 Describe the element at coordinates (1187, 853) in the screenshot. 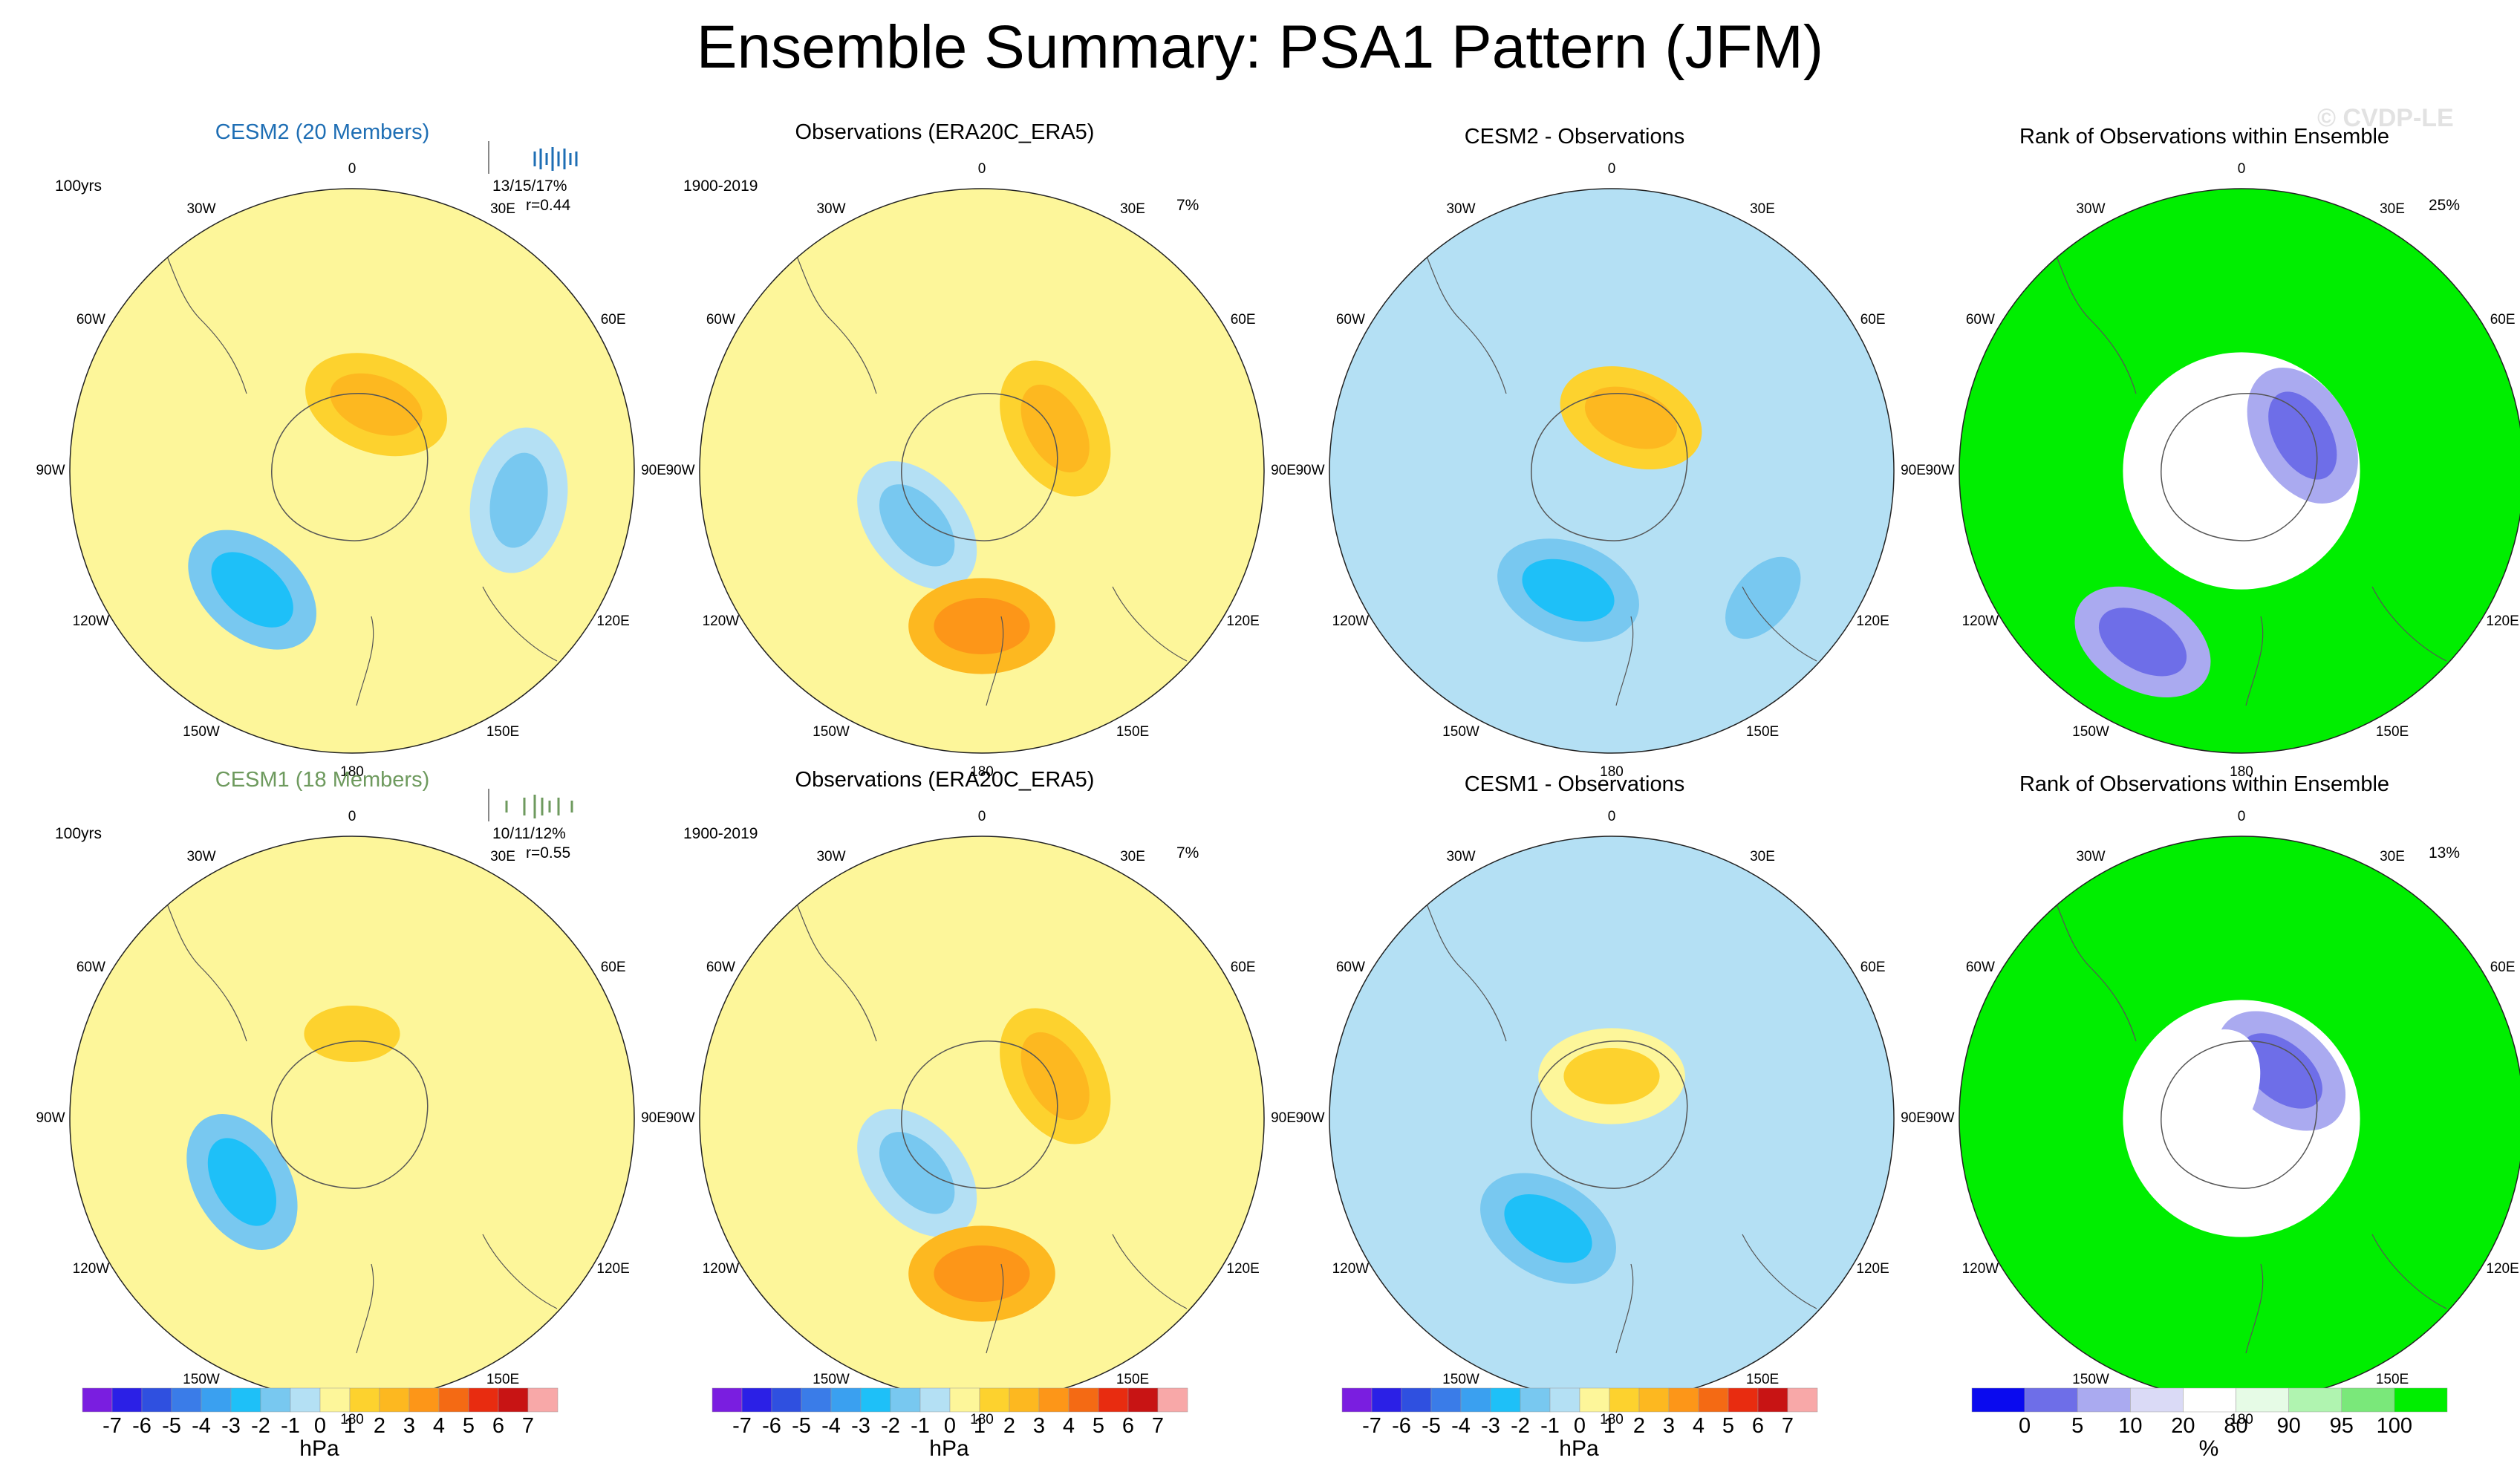

I see `pct-variance-label: 7%` at that location.